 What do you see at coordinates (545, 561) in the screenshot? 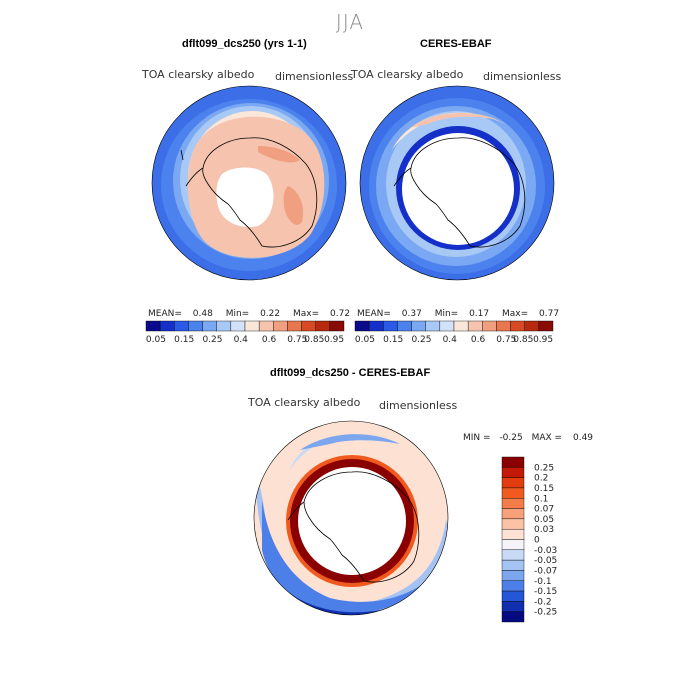
I see `colorbar-tick-label: -0.05` at bounding box center [545, 561].